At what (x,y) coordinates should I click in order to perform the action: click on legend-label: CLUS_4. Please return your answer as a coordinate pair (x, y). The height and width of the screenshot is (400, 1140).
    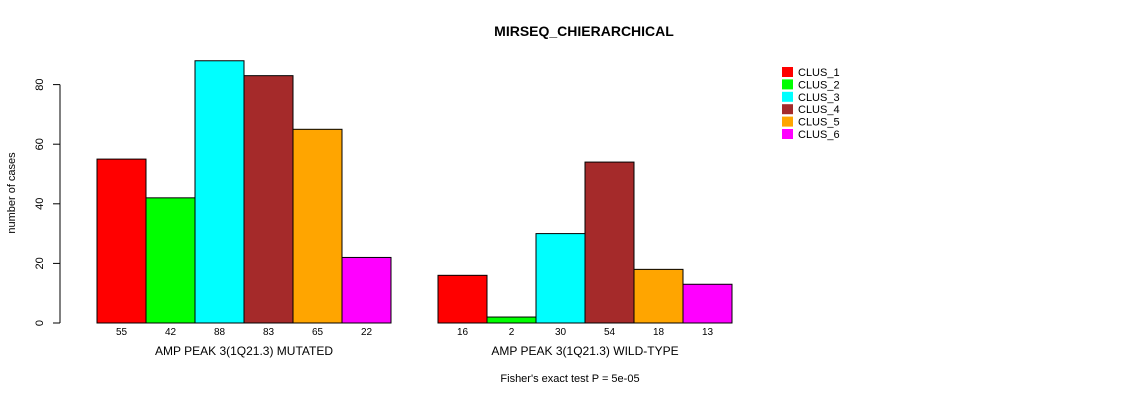
    Looking at the image, I should click on (819, 110).